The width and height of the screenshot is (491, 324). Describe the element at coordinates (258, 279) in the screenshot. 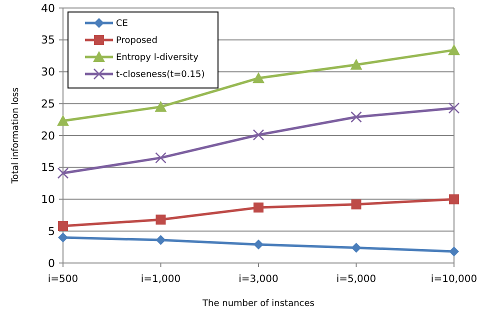

I see `x-tick-label: i=3,000` at that location.